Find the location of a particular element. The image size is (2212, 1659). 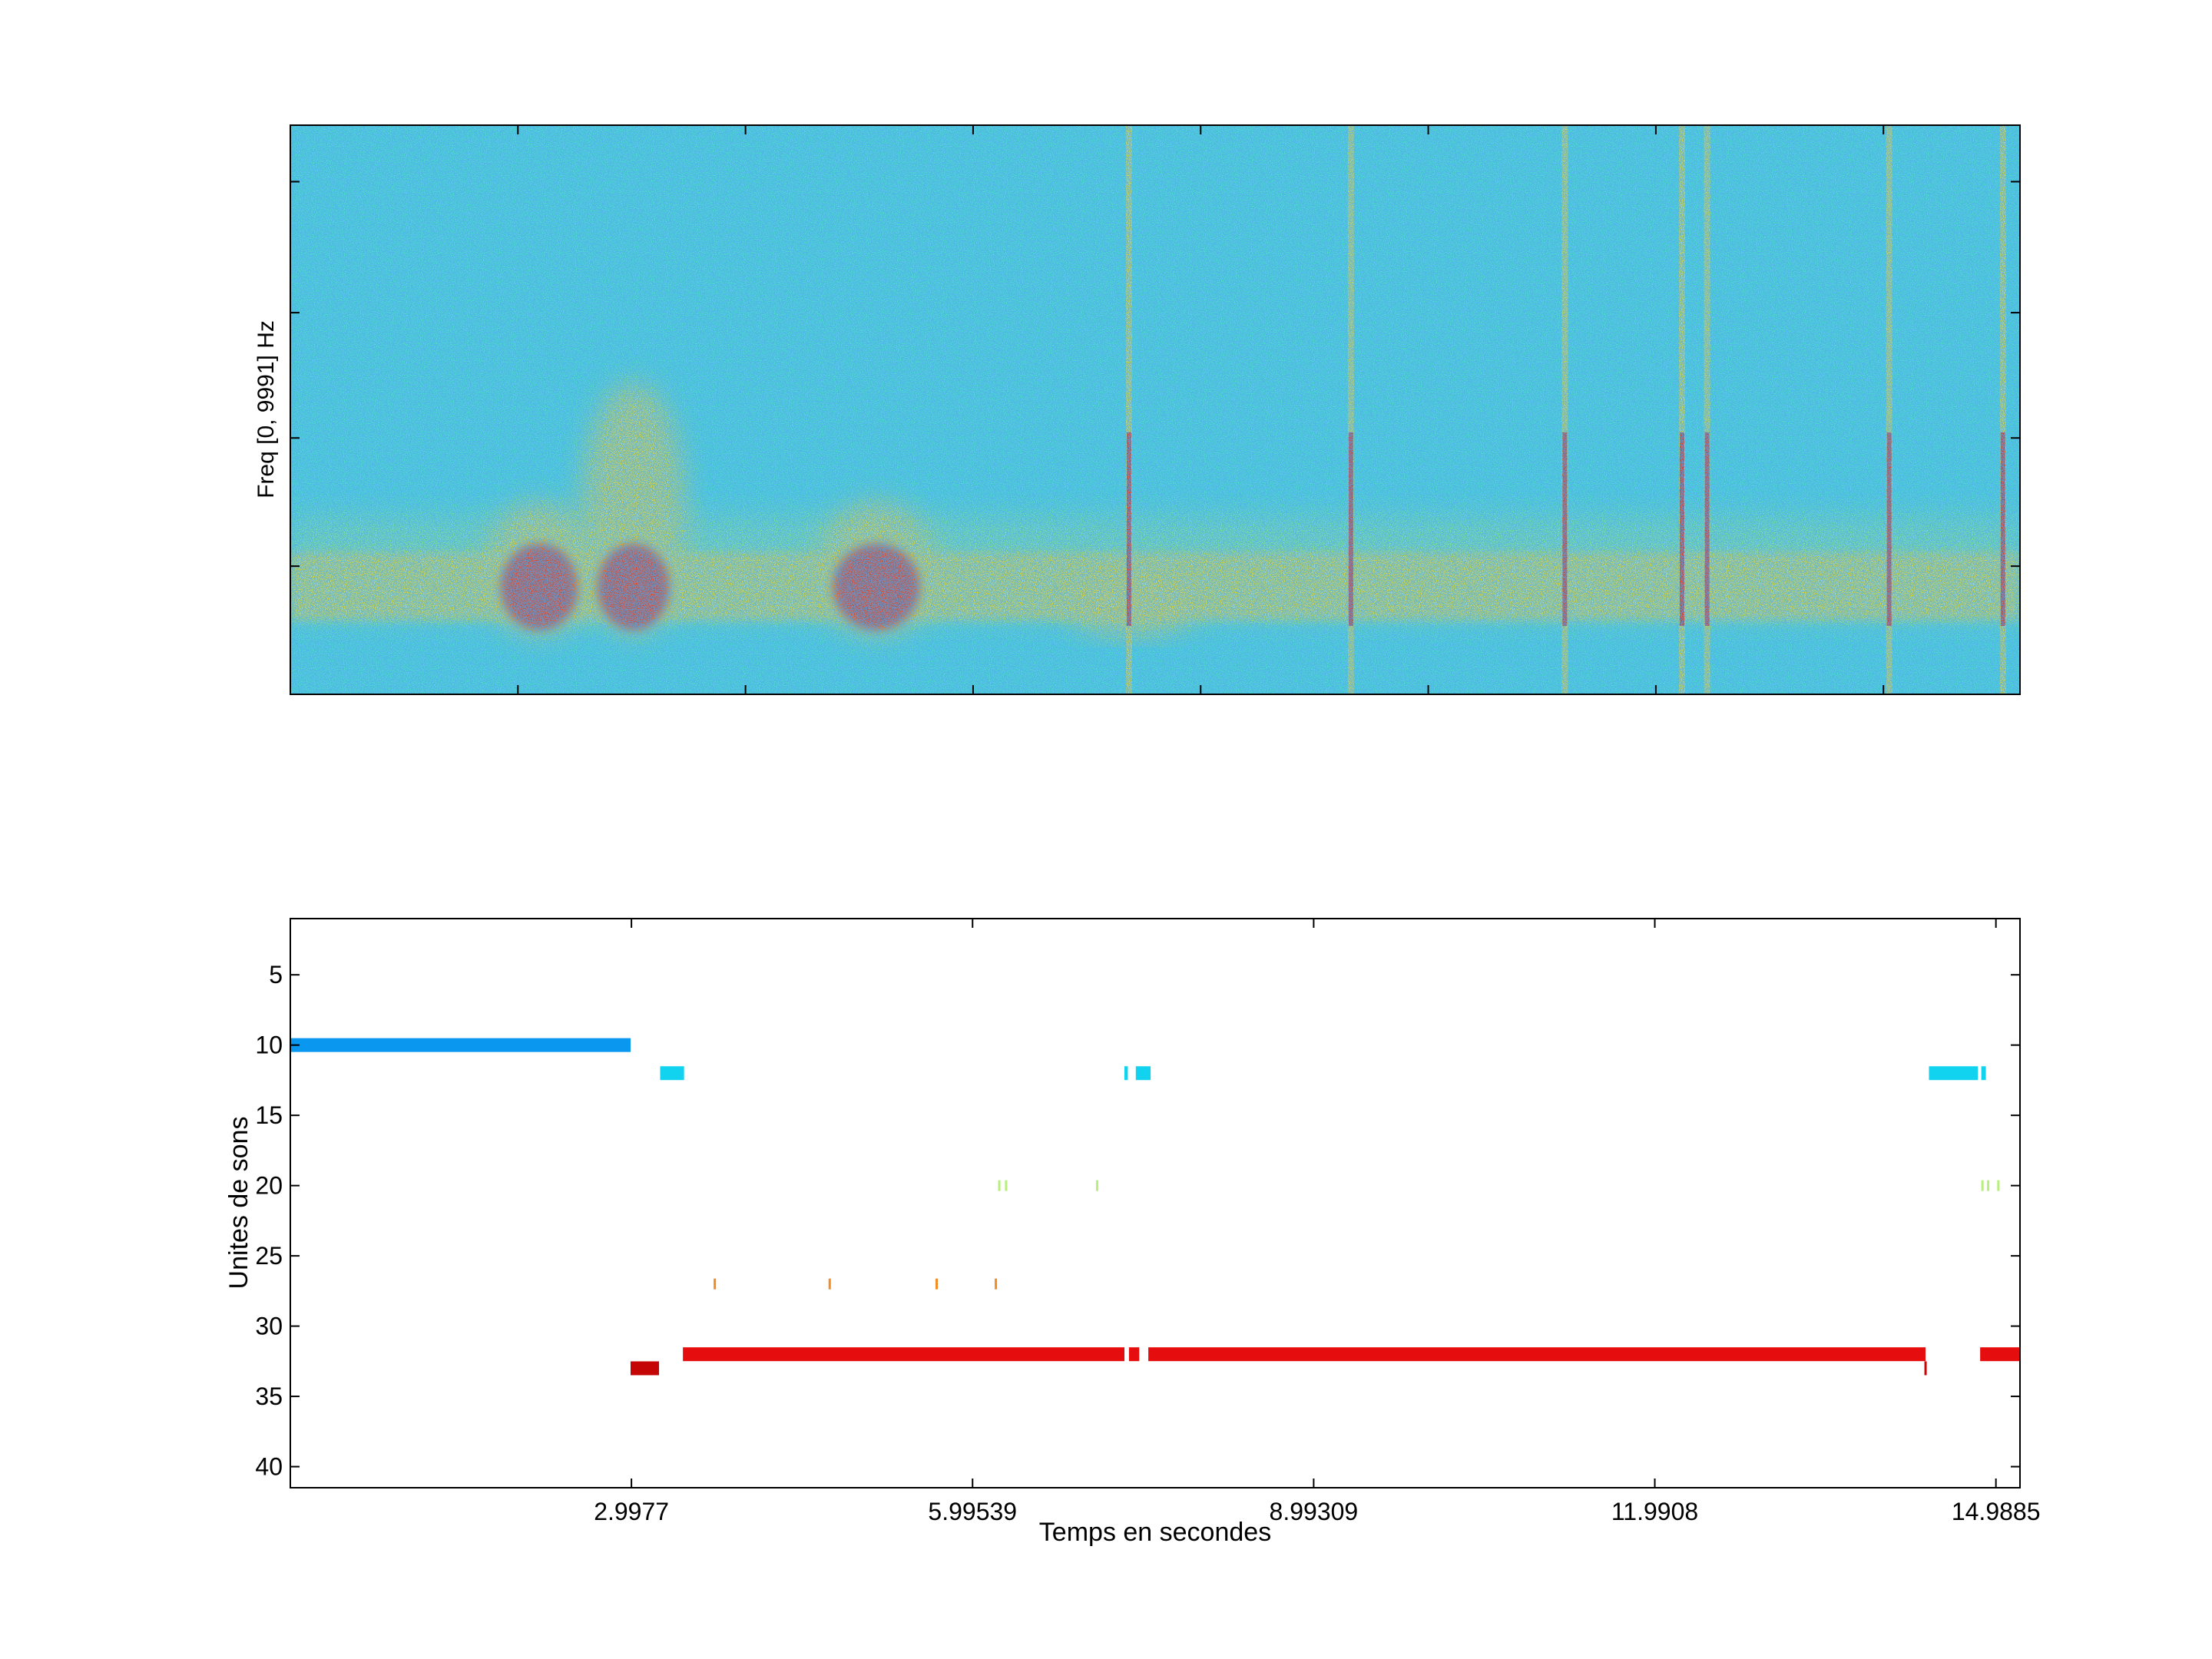

units-xlabel: Temps en secondes is located at coordinates (1155, 1533).